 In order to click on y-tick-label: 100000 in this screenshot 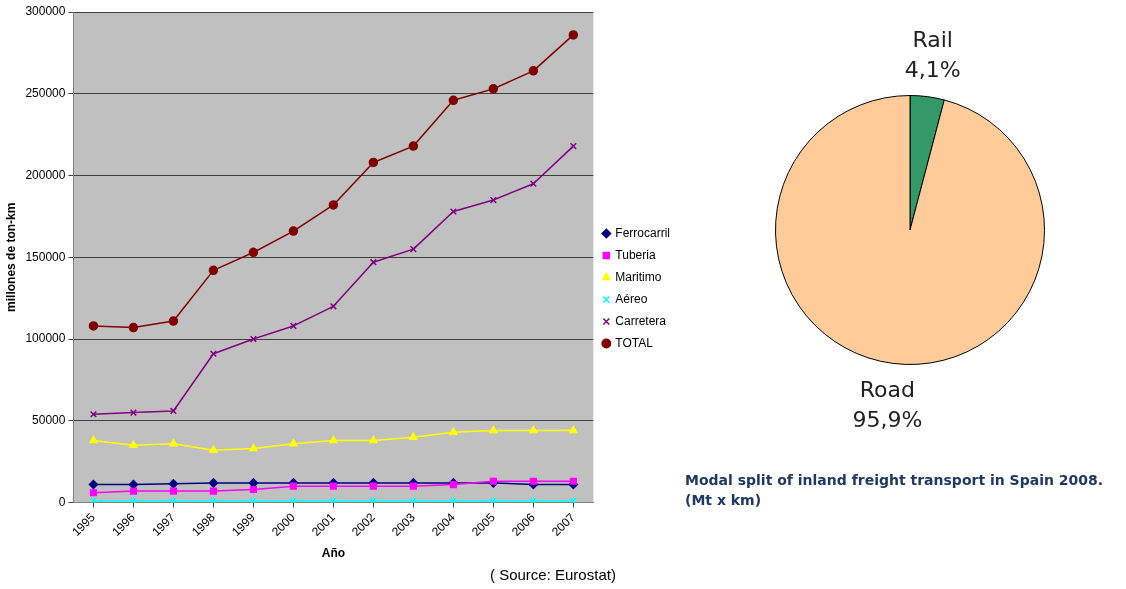, I will do `click(45, 338)`.